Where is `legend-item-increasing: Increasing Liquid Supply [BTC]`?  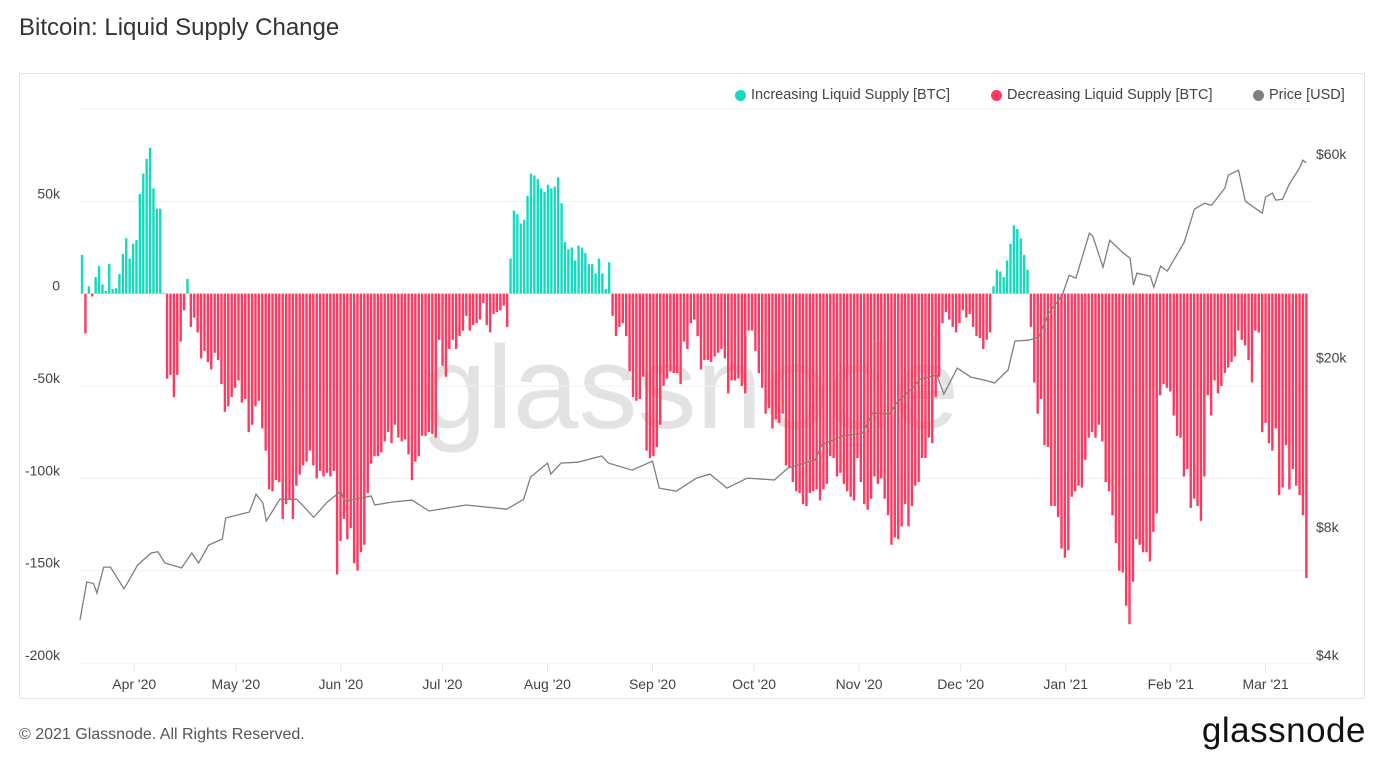
legend-item-increasing: Increasing Liquid Supply [BTC] is located at coordinates (842, 95).